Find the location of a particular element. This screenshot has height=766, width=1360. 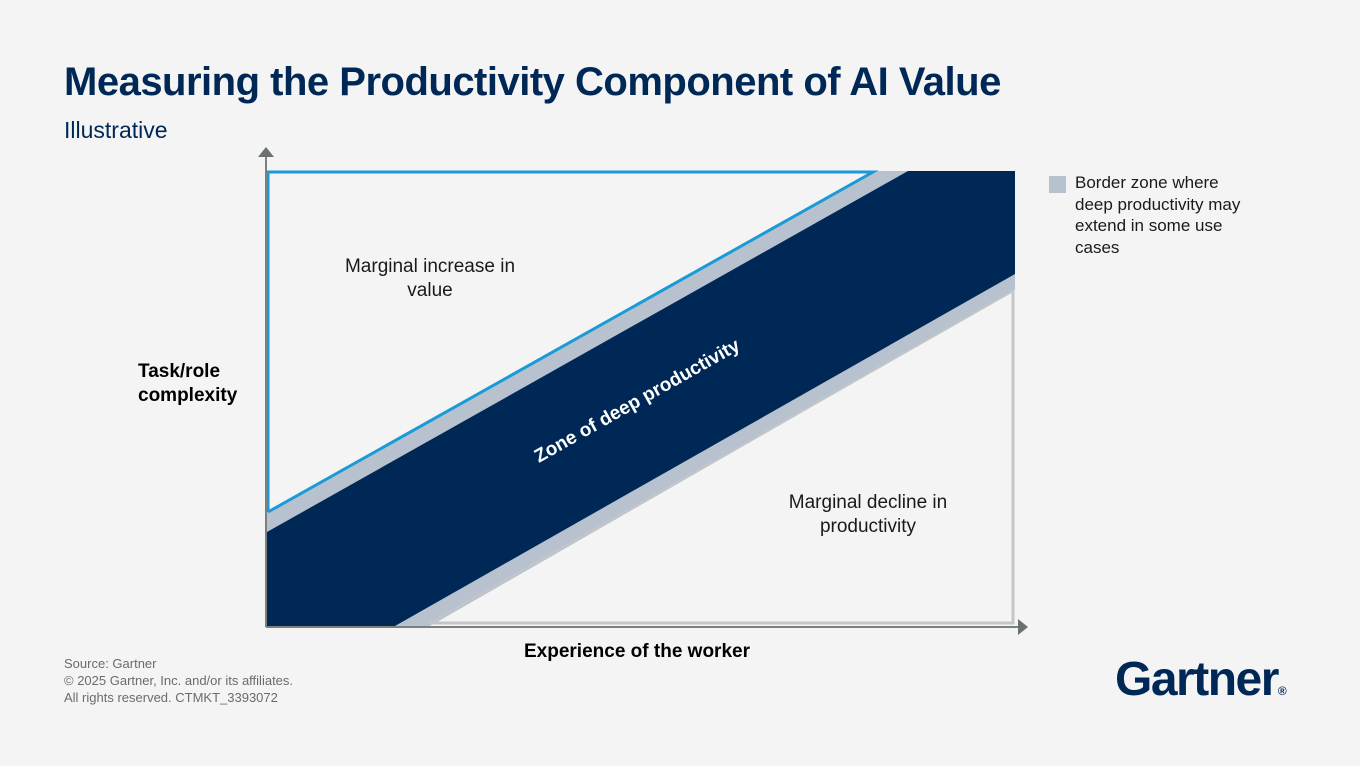

upper-region-label: Marginal increase in value is located at coordinates (430, 279).